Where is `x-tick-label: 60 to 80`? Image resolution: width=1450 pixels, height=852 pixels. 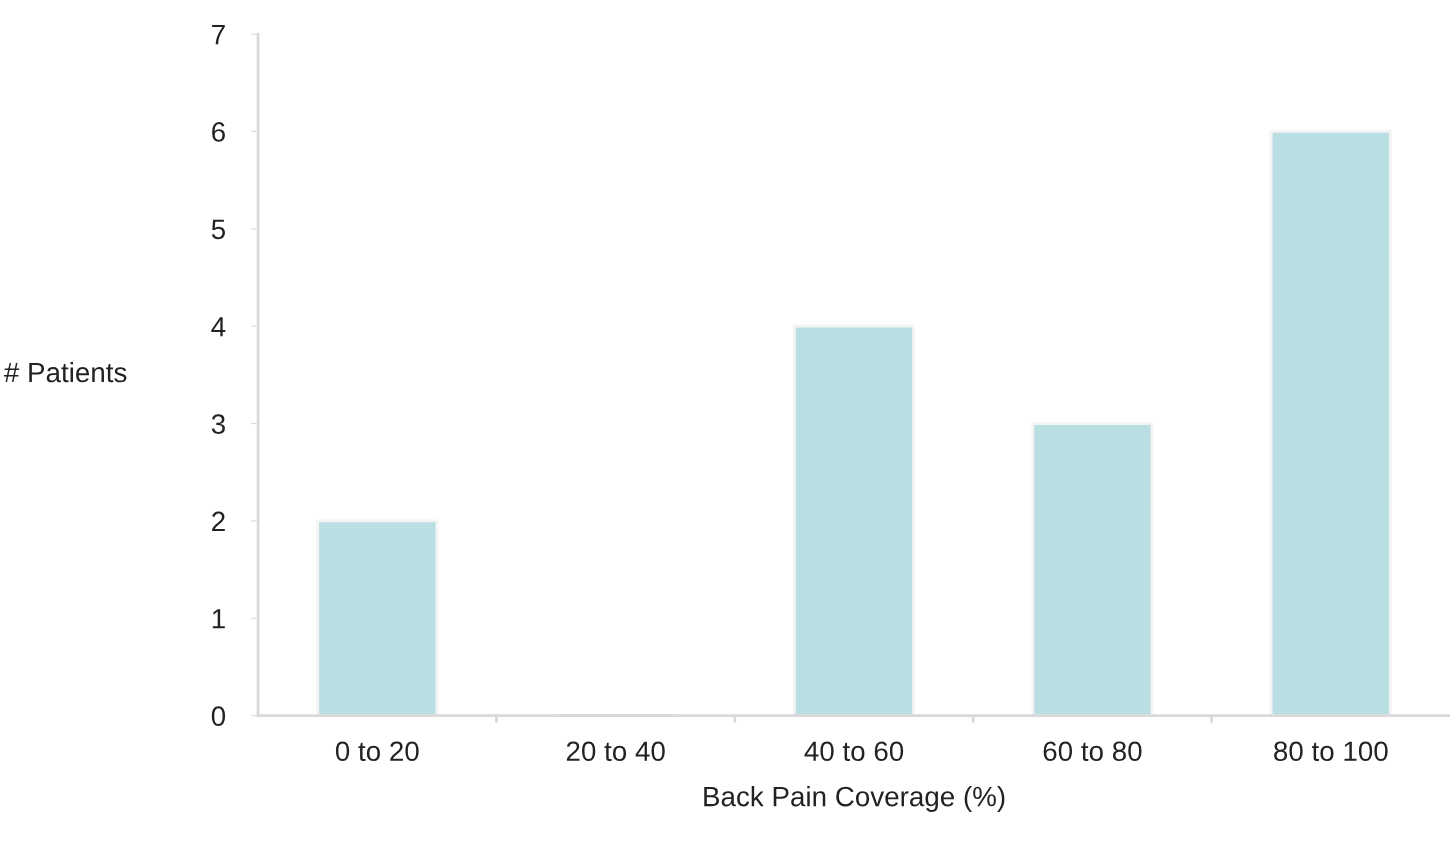
x-tick-label: 60 to 80 is located at coordinates (1092, 751).